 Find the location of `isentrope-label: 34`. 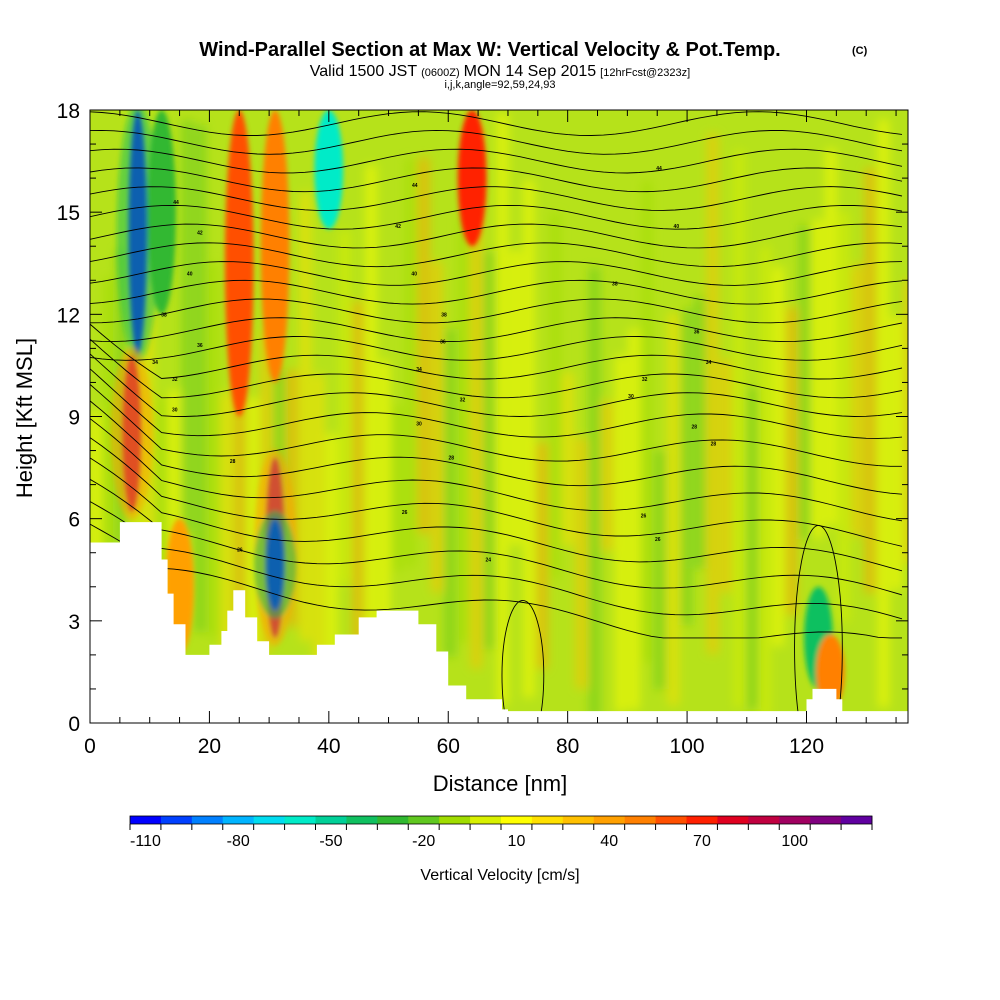

isentrope-label: 34 is located at coordinates (709, 363).